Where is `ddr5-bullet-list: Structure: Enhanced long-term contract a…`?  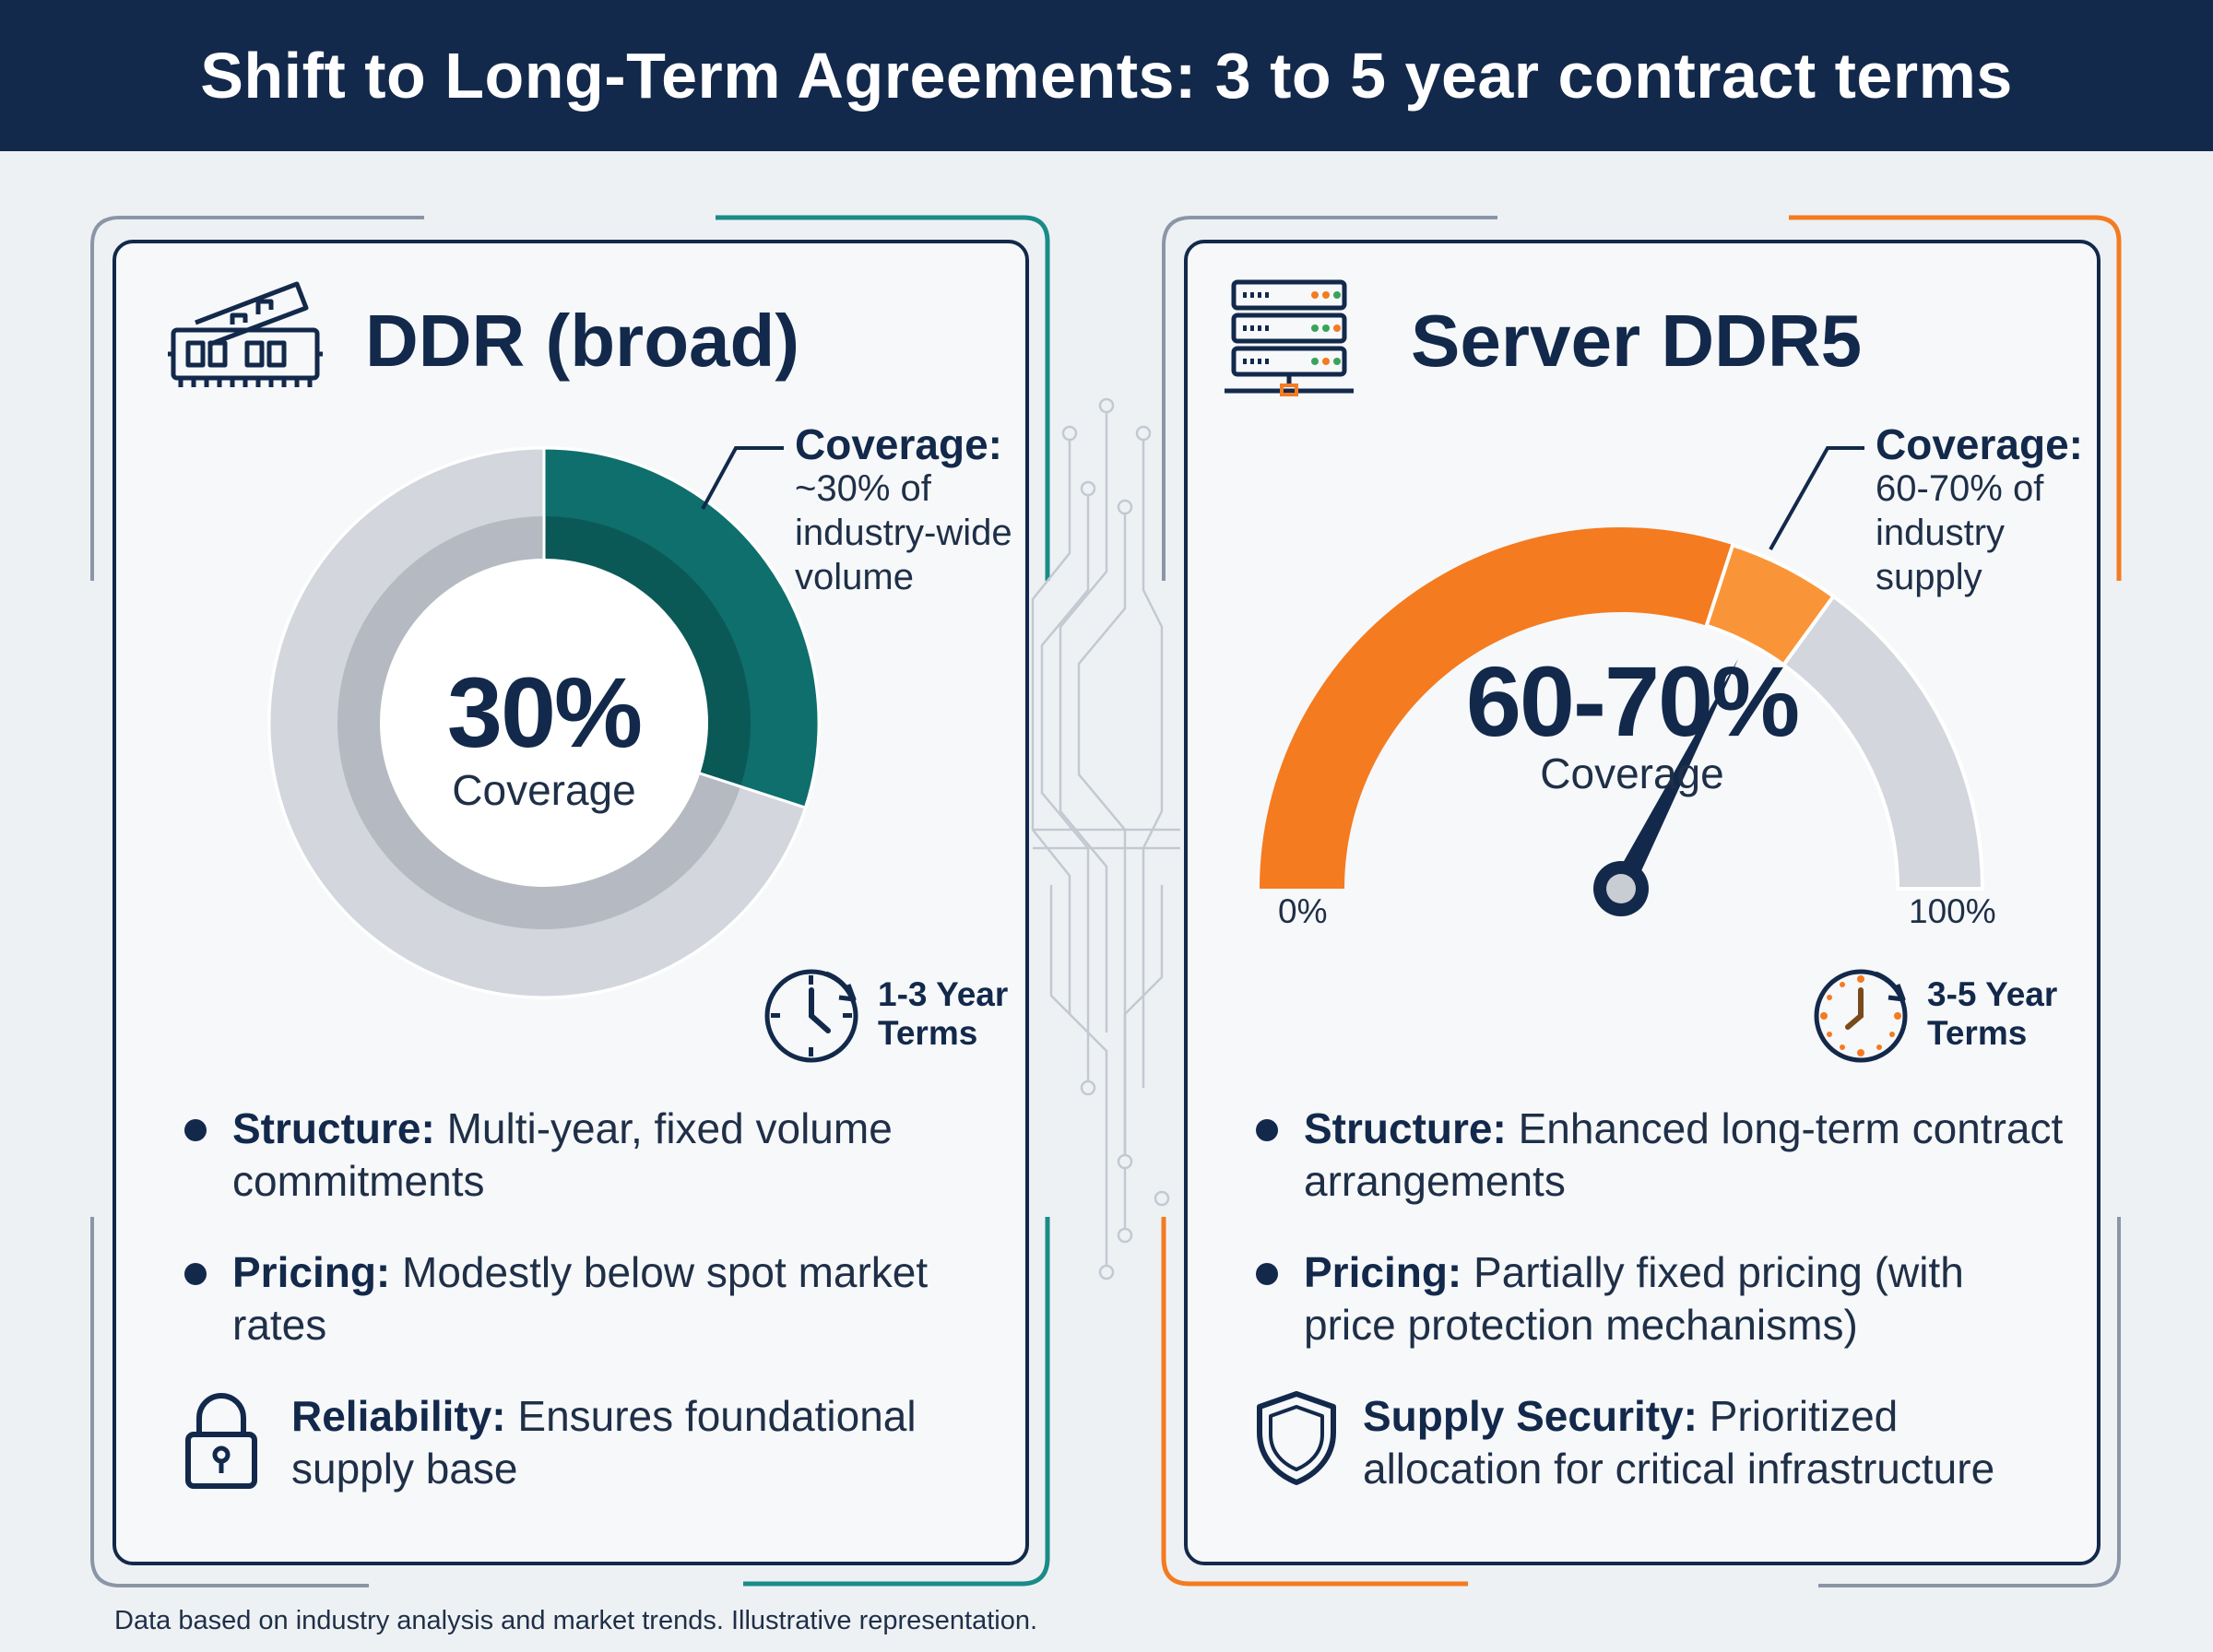
ddr5-bullet-list: Structure: Enhanced long-term contract a… is located at coordinates (1659, 1299).